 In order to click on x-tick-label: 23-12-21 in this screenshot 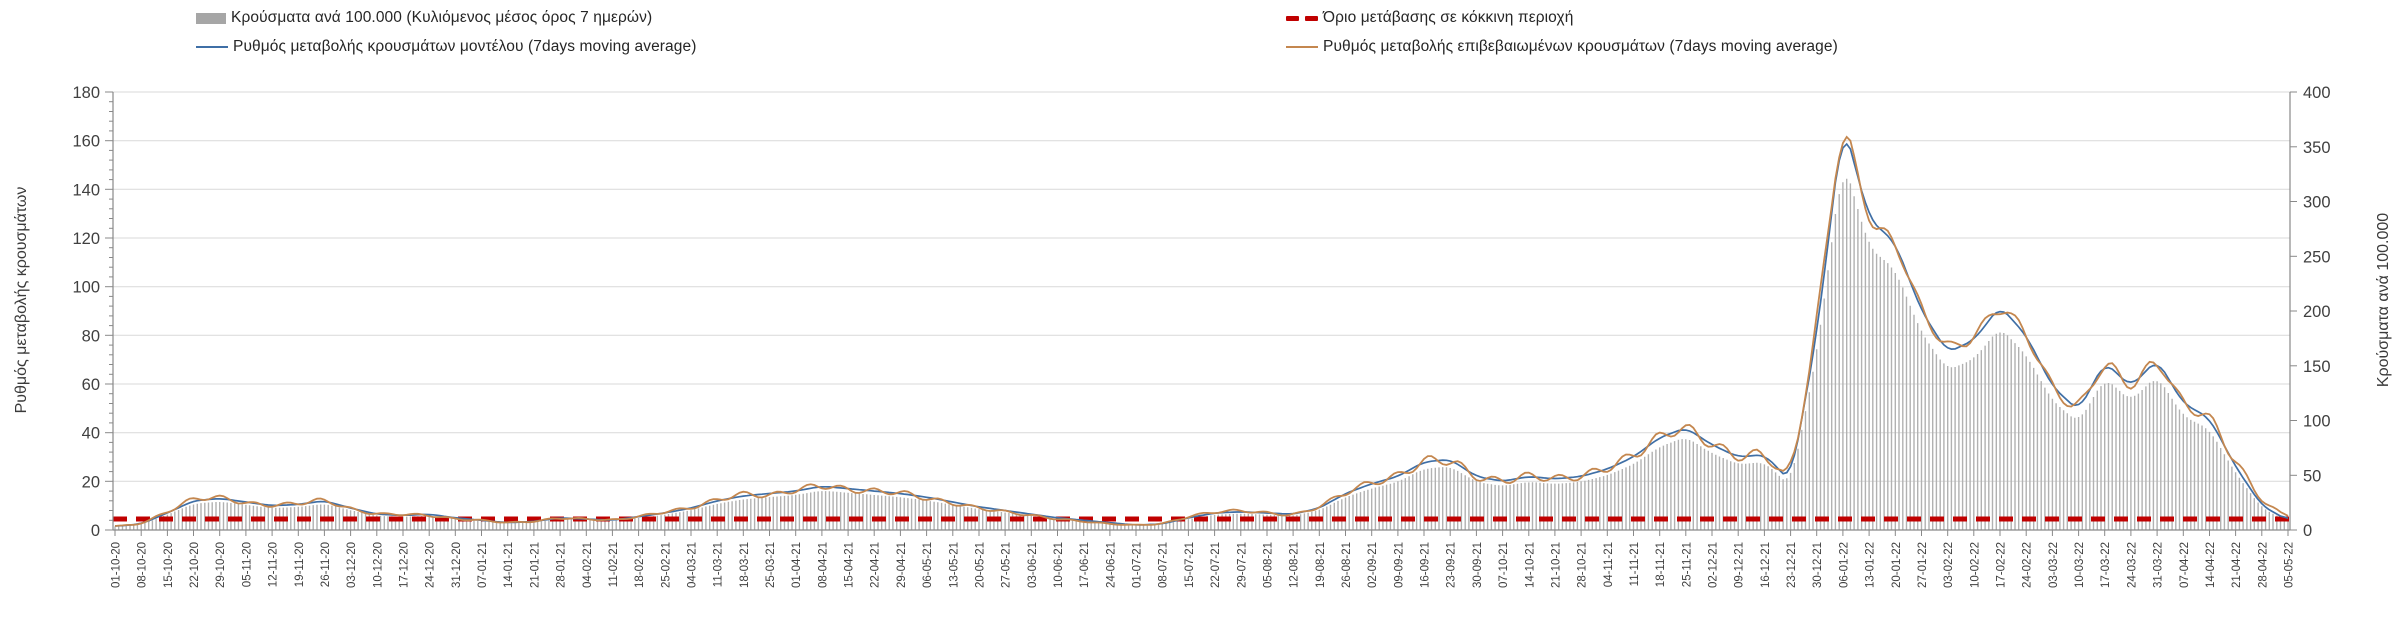, I will do `click(1792, 565)`.